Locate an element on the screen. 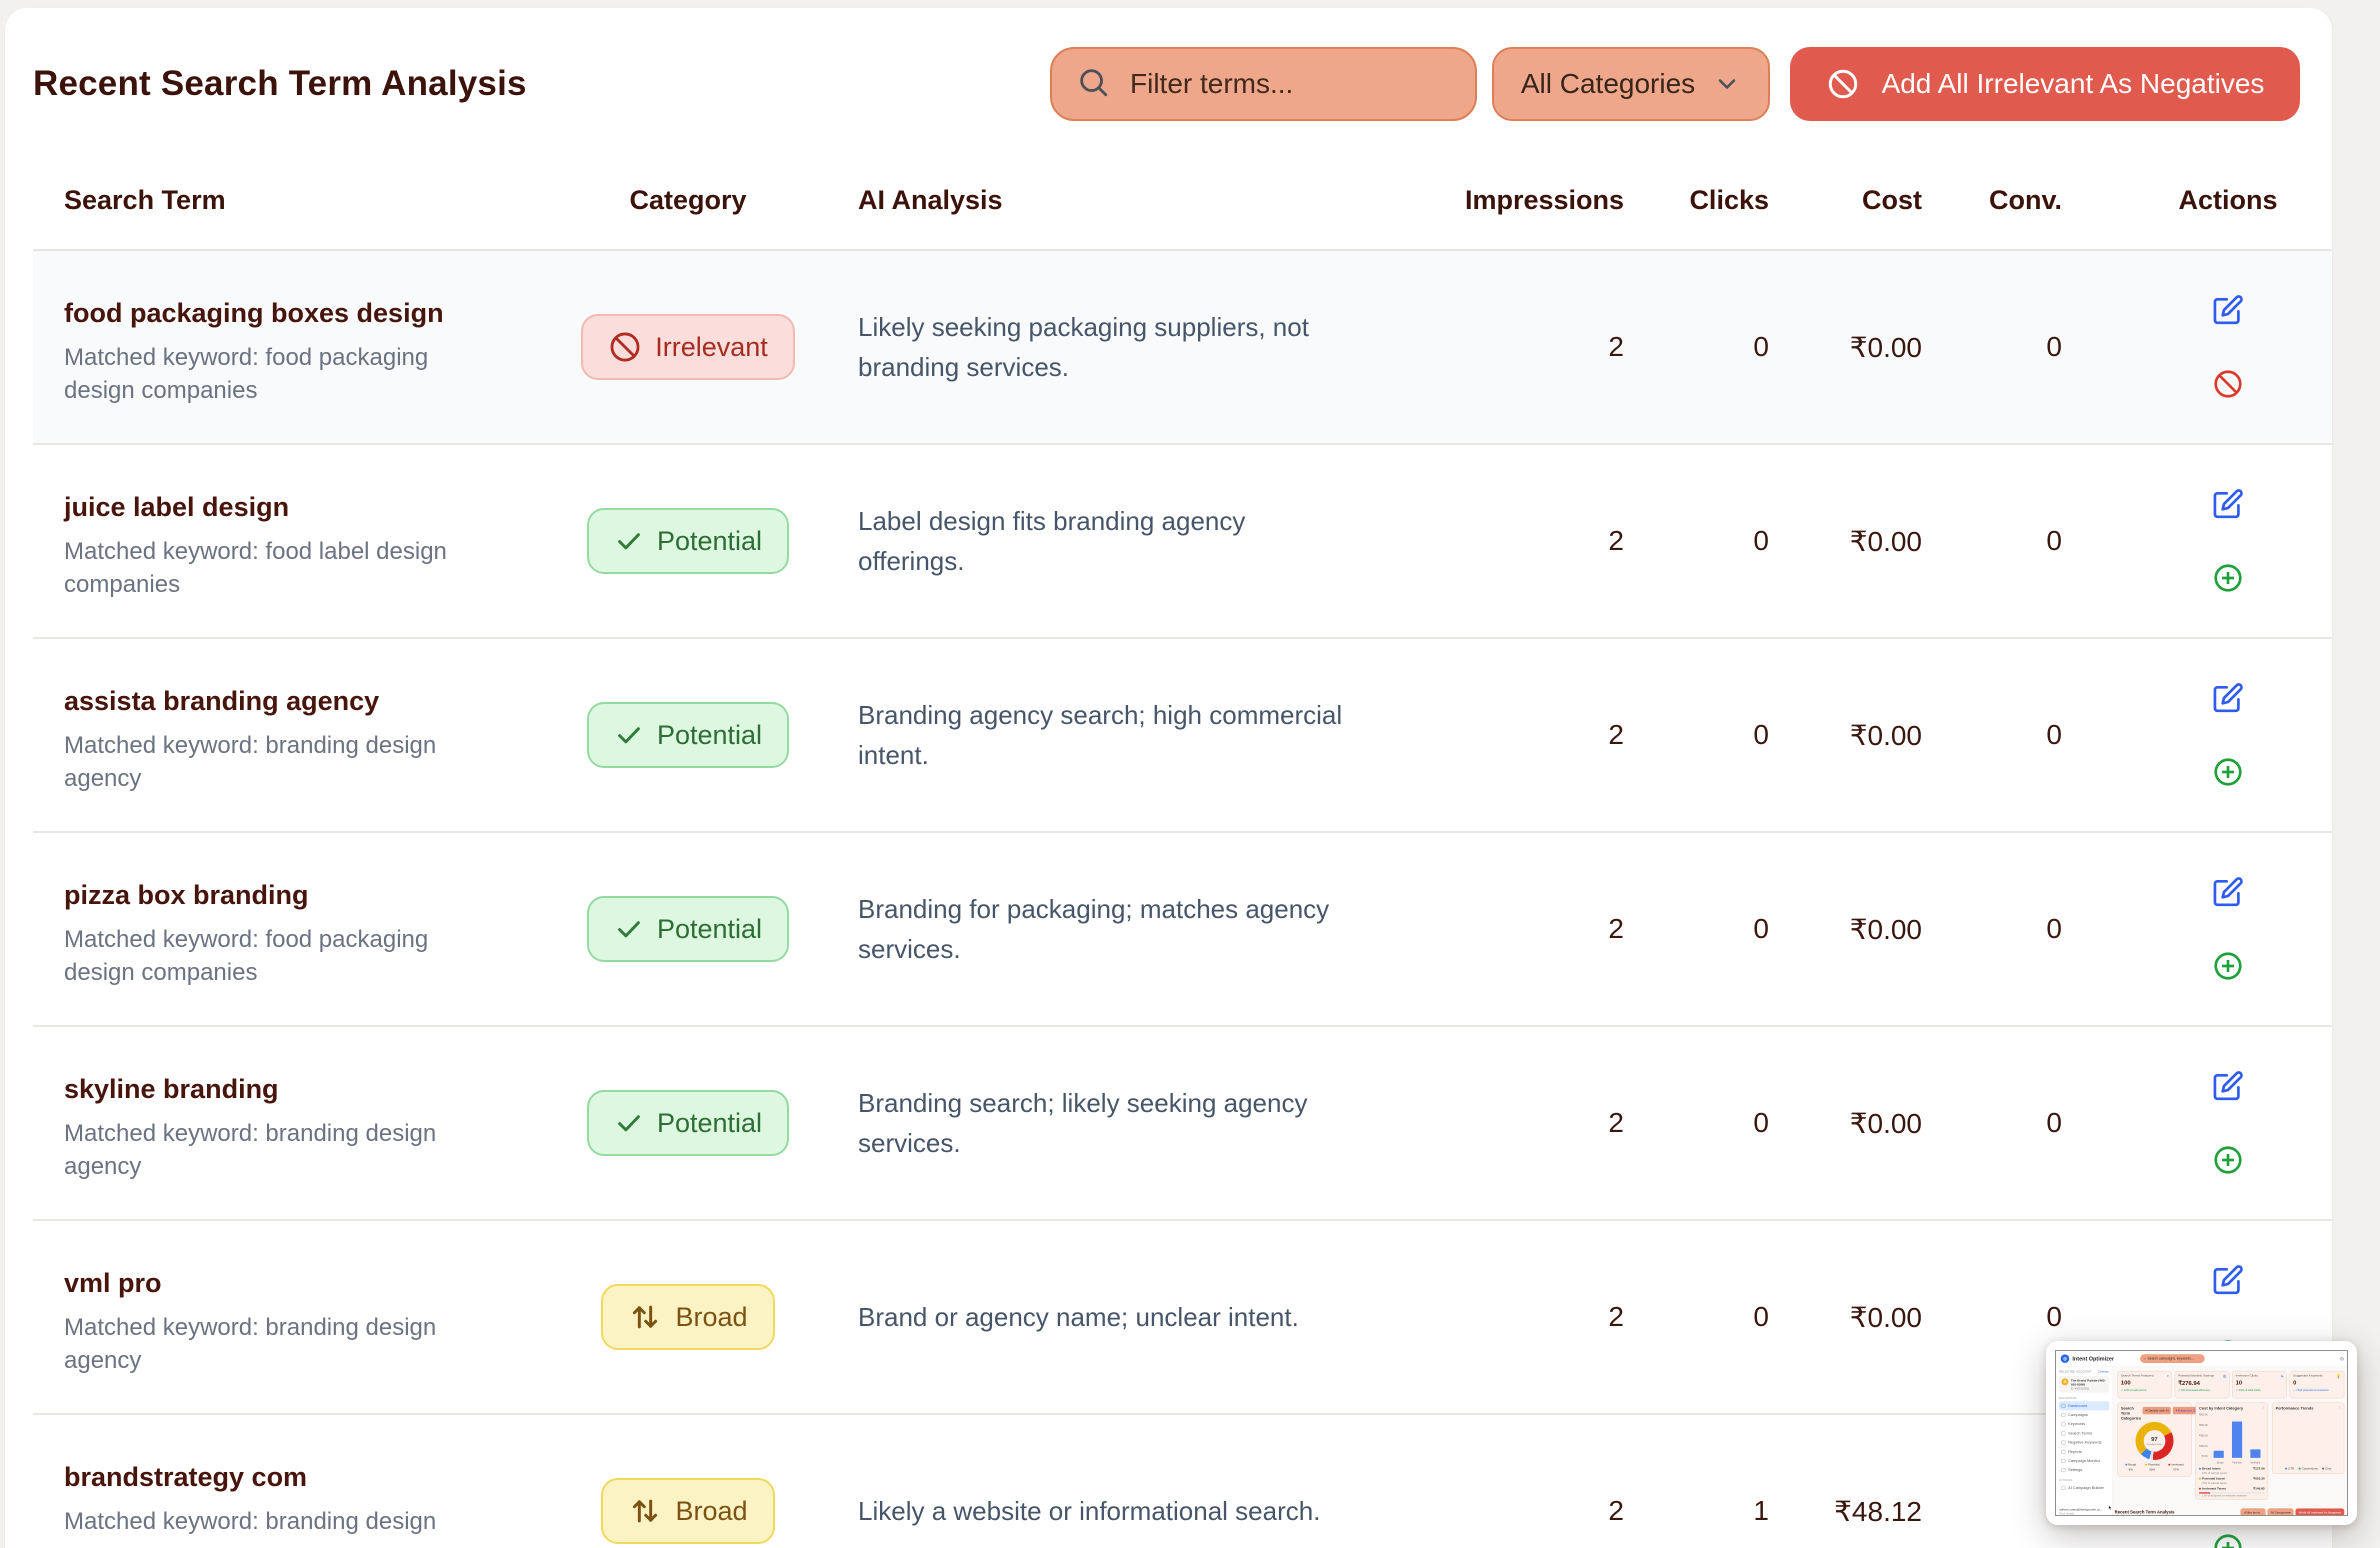 Image resolution: width=2380 pixels, height=1548 pixels. mini-category-select: All Categories ▾ is located at coordinates (2280, 1511).